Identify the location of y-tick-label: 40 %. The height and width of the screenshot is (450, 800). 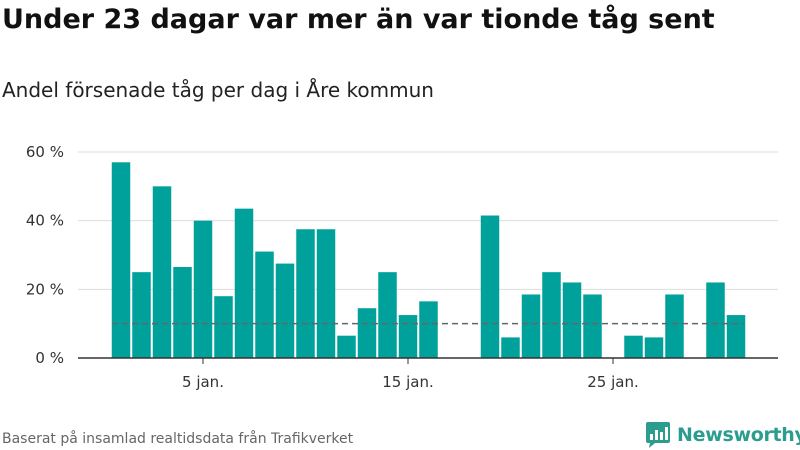
(45, 221).